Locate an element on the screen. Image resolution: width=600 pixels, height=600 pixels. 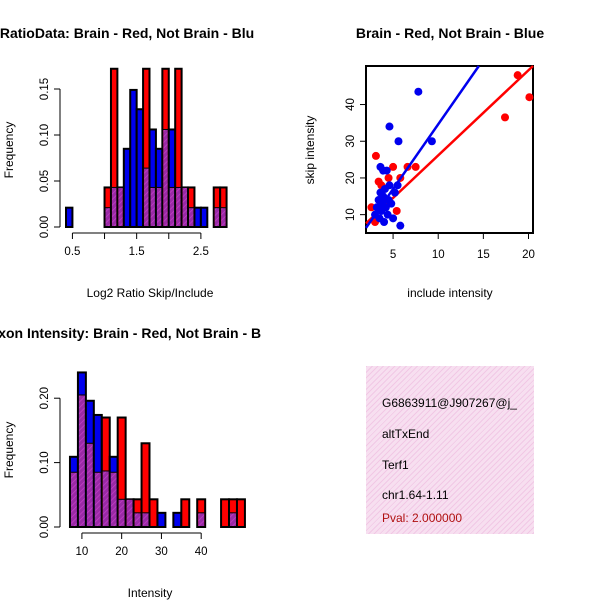
x-tick-label: 5 is located at coordinates (393, 255).